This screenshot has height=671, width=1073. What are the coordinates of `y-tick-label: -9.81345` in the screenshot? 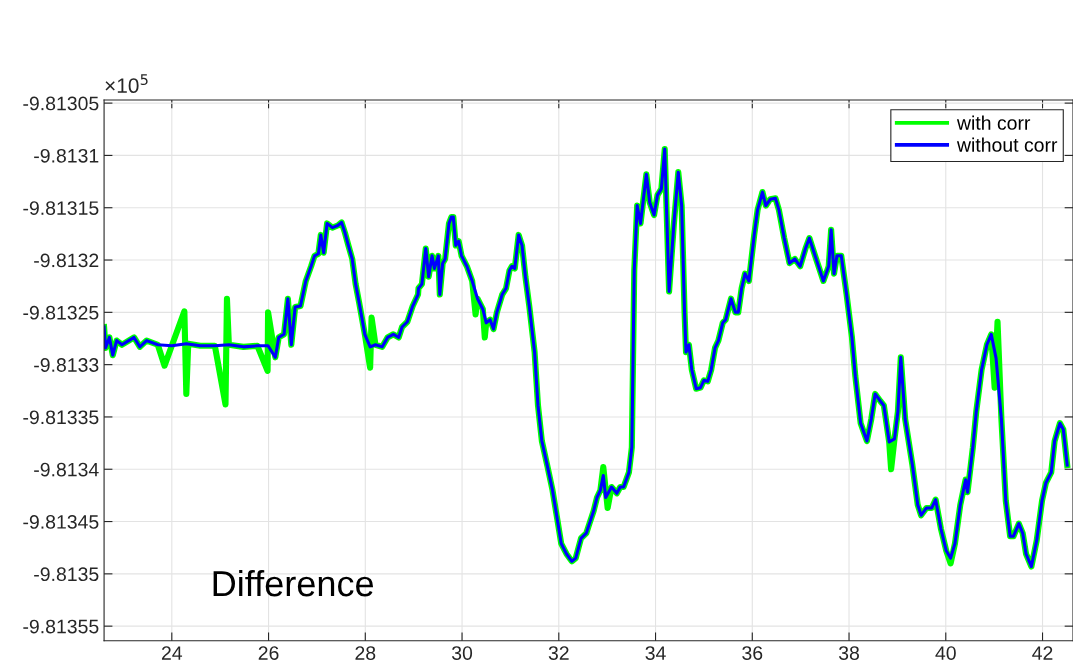 It's located at (61, 522).